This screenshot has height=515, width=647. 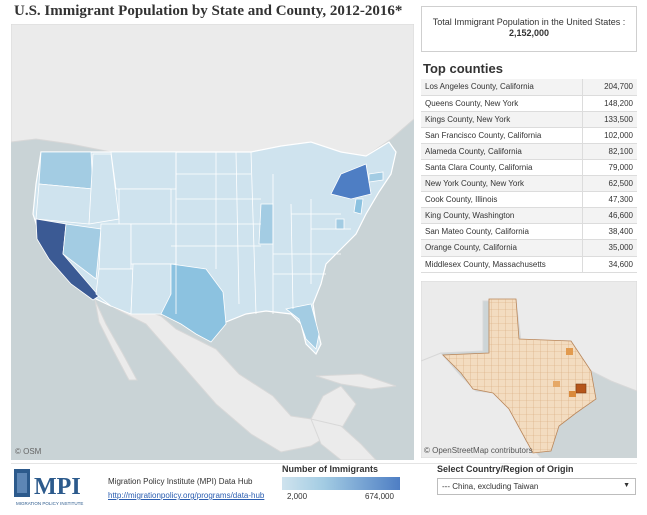 What do you see at coordinates (609, 168) in the screenshot?
I see `county-value: 79,000` at bounding box center [609, 168].